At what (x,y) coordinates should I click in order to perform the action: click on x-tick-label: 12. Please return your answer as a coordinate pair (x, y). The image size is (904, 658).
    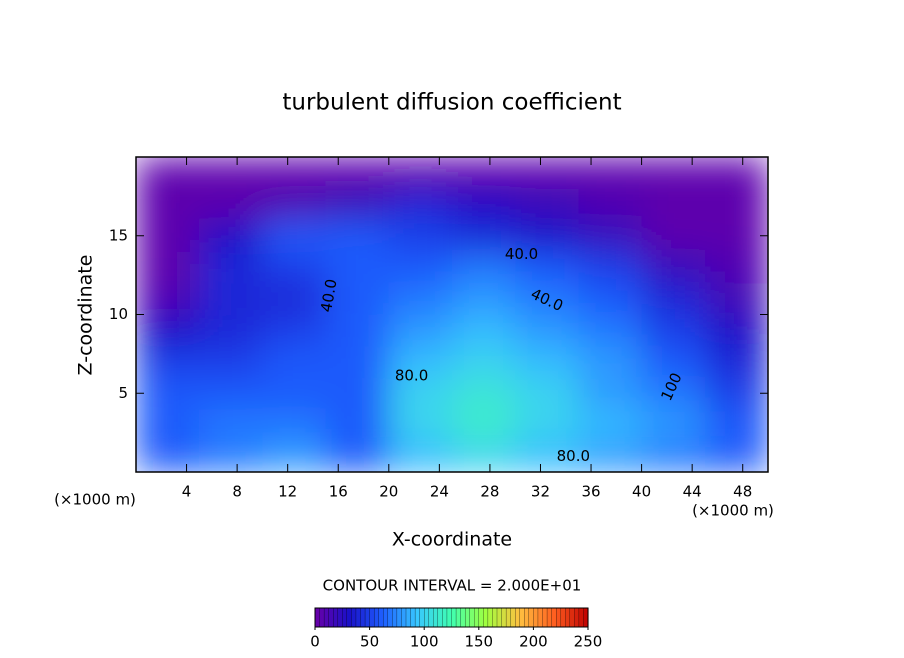
    Looking at the image, I should click on (287, 492).